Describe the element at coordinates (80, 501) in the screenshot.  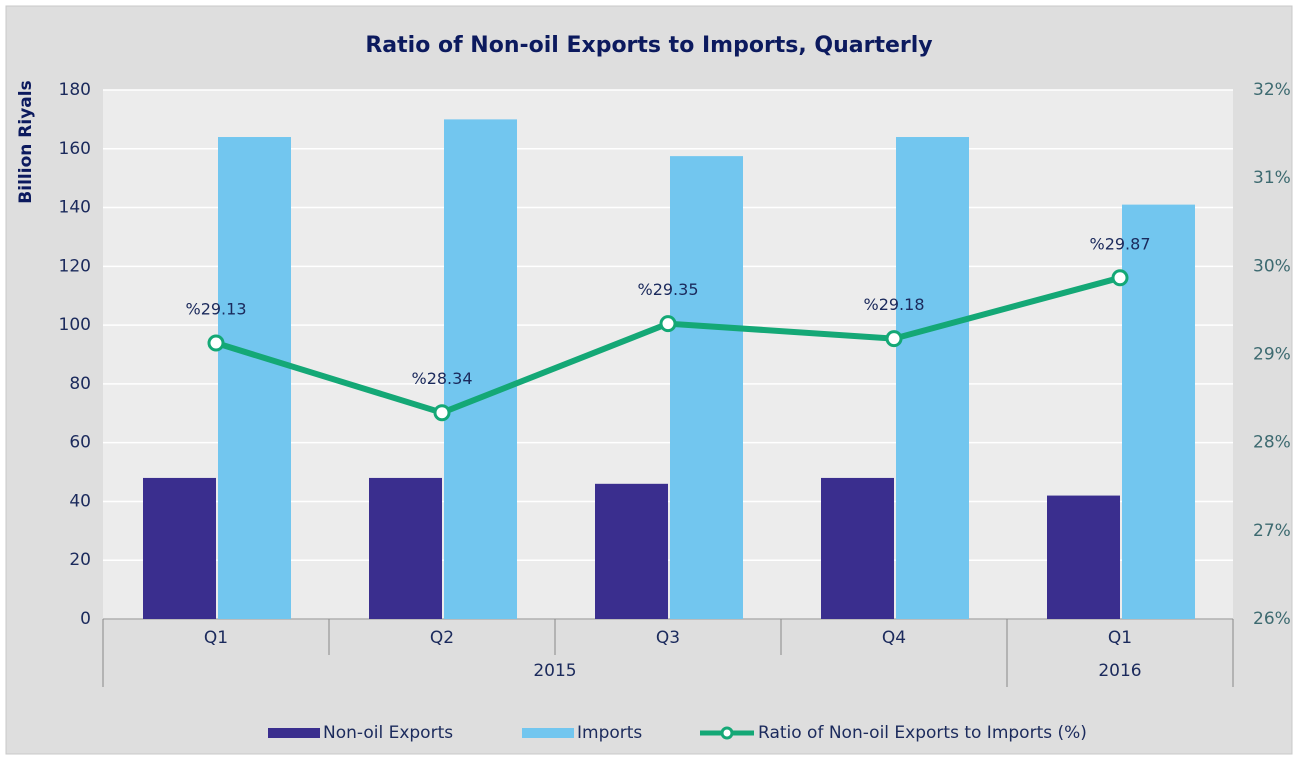
I see `y-tick-label: 40` at that location.